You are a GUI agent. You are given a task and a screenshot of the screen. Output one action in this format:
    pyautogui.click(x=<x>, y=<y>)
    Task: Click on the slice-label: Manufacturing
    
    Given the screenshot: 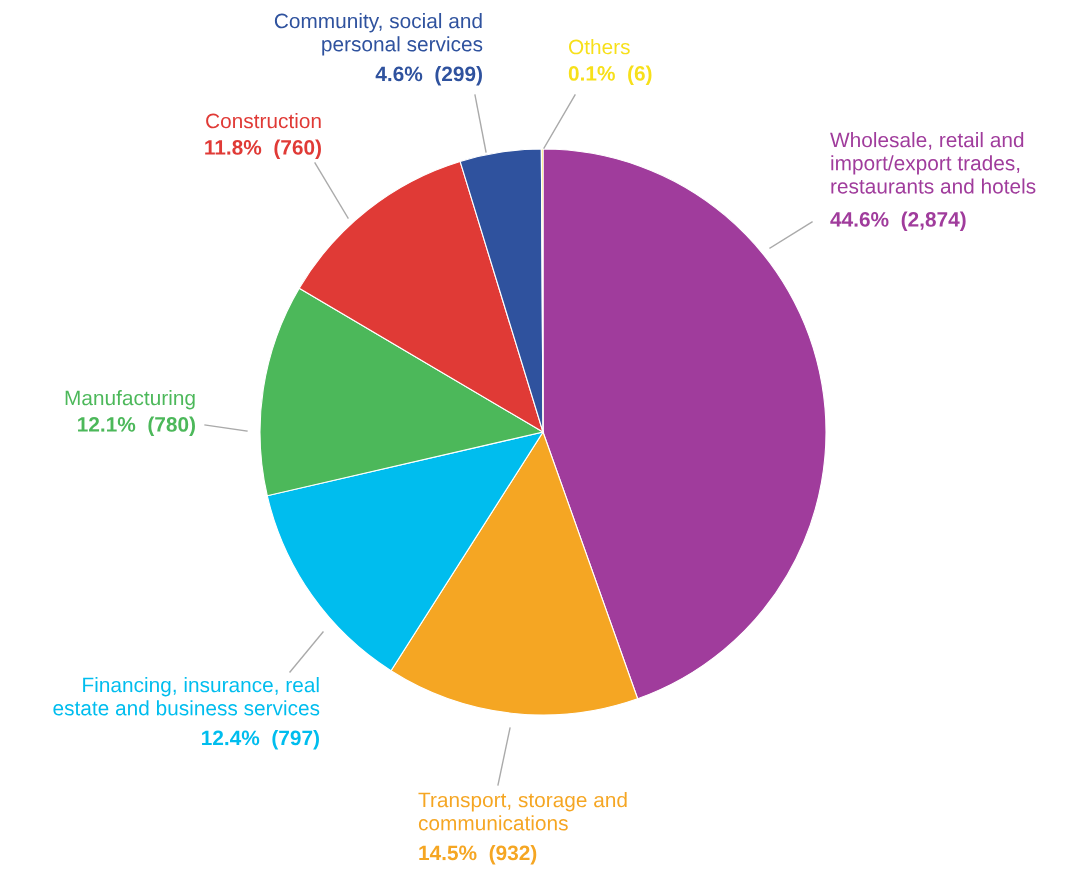 What is the action you would take?
    pyautogui.click(x=130, y=400)
    